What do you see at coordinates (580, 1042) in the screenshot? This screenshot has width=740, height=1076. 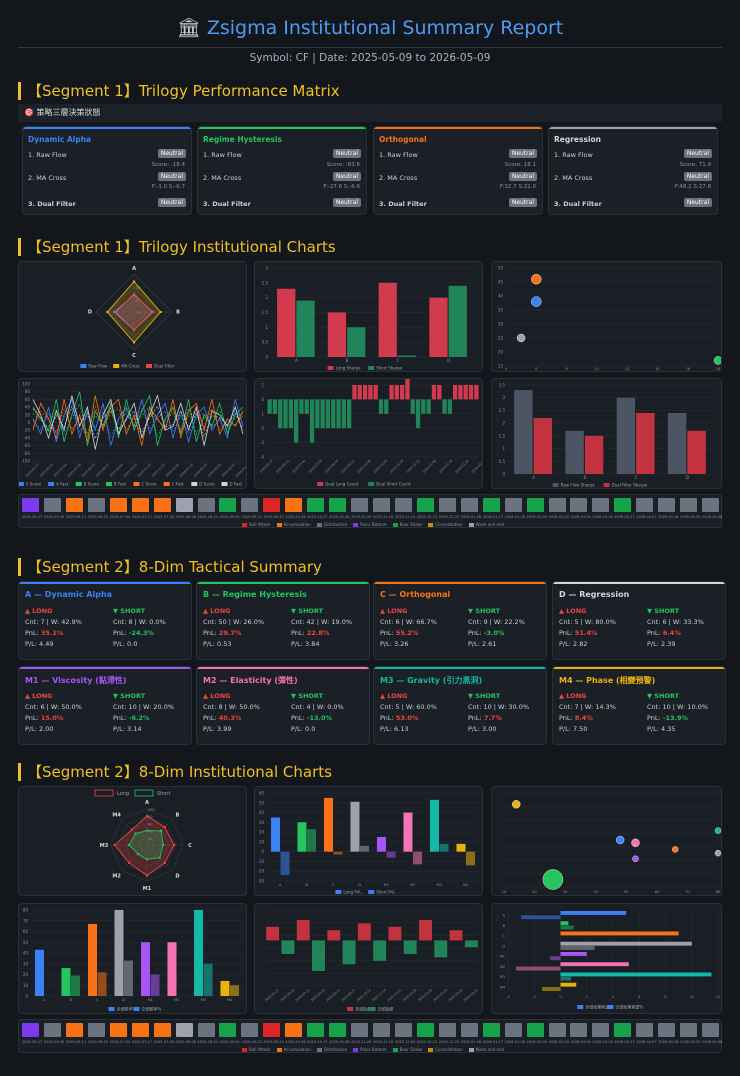 I see `regime-date: 2026-03-04` at bounding box center [580, 1042].